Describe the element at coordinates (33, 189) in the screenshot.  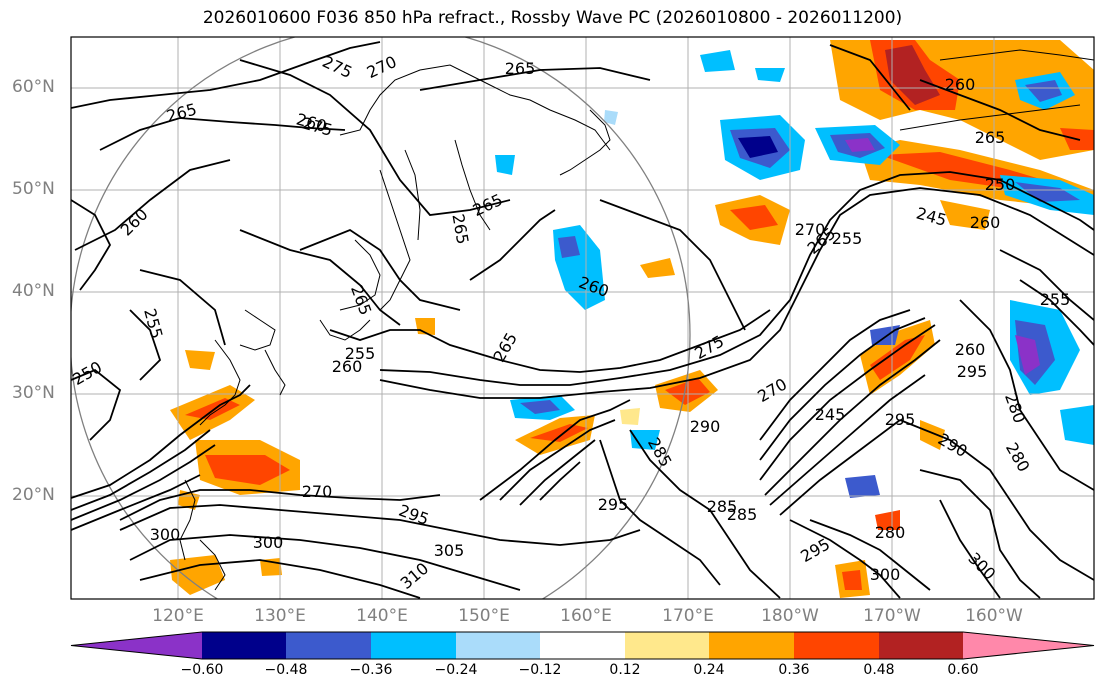
I see `lat-label-50n: 50°N` at that location.